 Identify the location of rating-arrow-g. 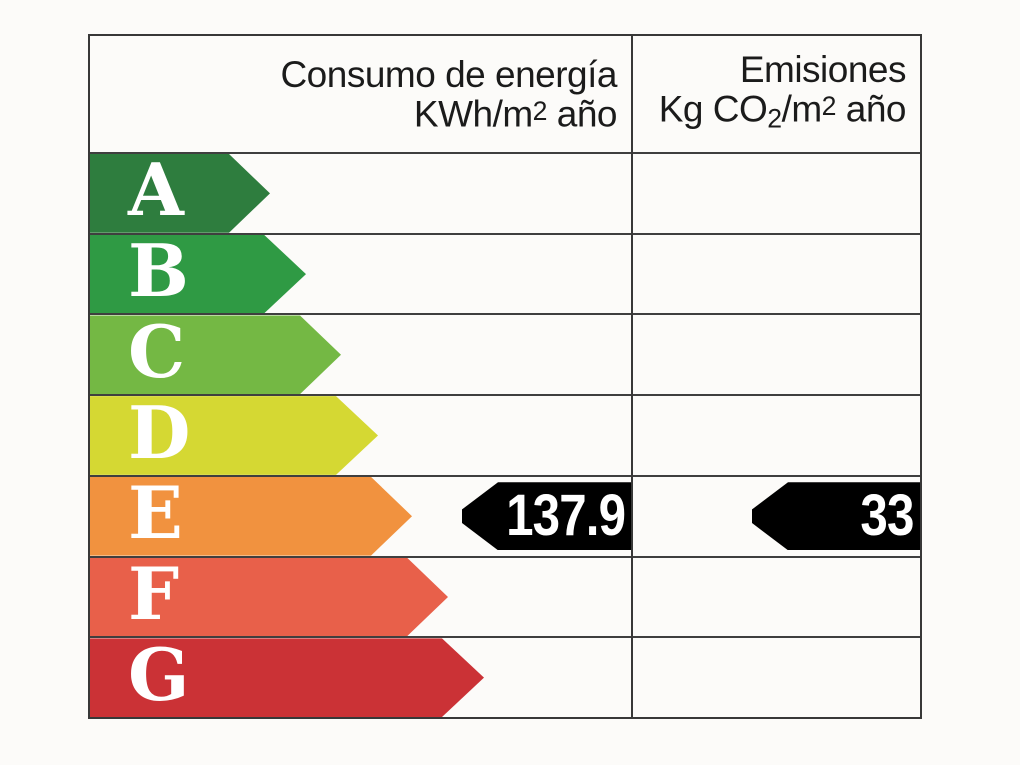
(287, 678).